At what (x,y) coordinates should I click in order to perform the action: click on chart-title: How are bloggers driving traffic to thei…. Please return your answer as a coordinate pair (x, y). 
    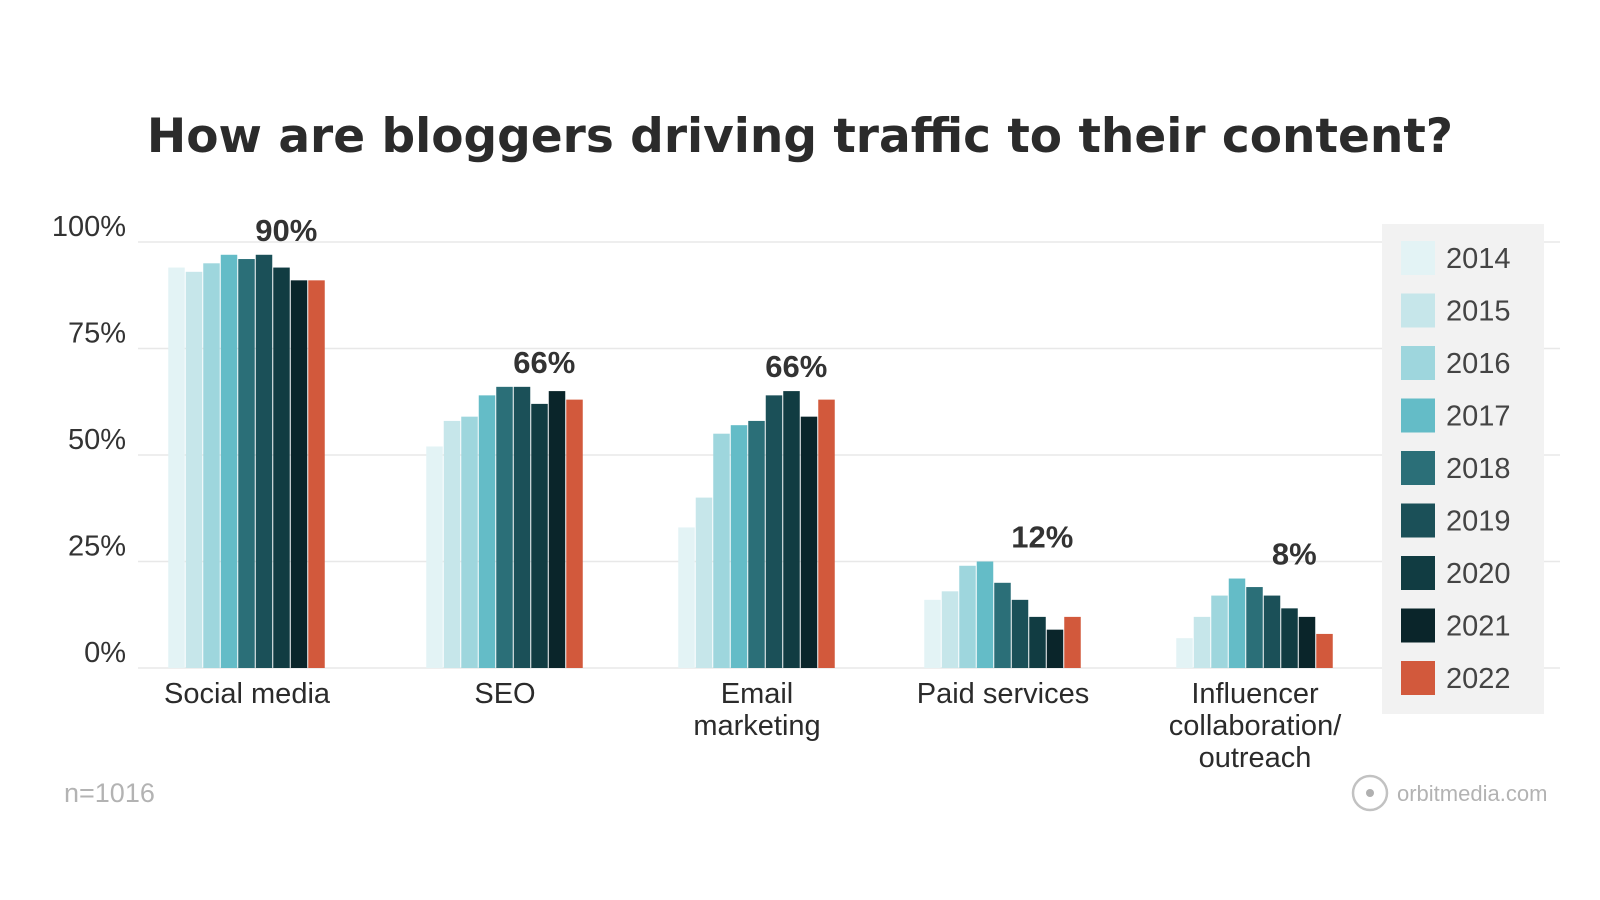
    Looking at the image, I should click on (800, 136).